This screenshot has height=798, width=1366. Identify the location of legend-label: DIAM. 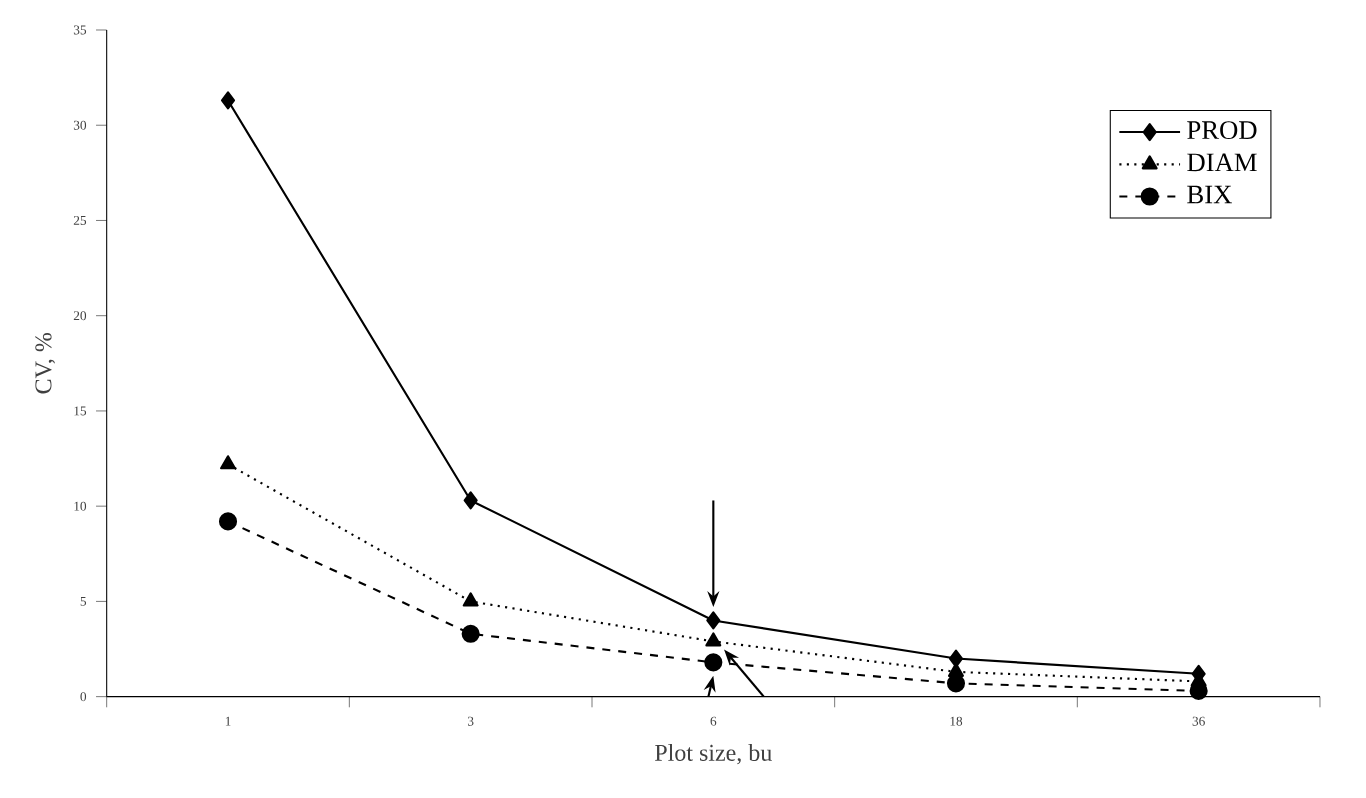
(1222, 162).